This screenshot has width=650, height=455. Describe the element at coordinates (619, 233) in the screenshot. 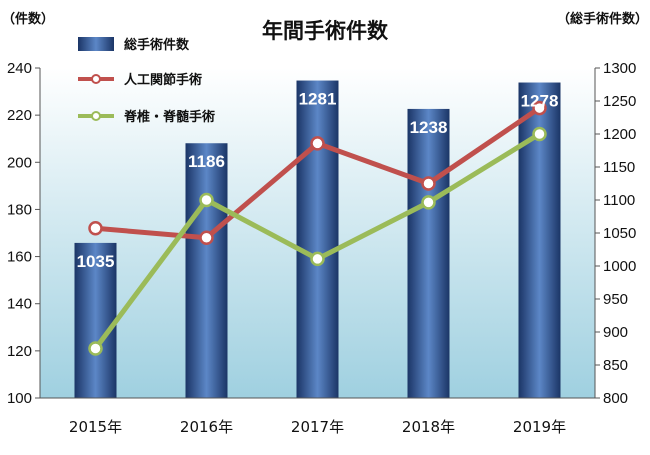

I see `right-tick-label-5: 1050` at that location.